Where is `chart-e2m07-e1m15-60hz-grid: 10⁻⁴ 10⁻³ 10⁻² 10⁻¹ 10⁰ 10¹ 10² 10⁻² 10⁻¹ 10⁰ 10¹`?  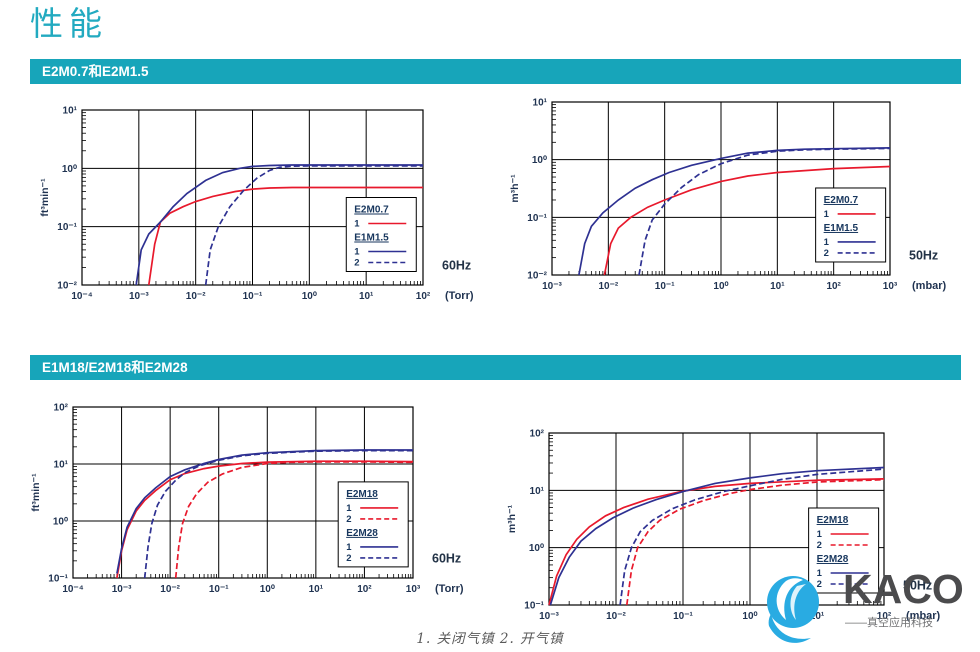
chart-e2m07-e1m15-60hz-grid: 10⁻⁴ 10⁻³ 10⁻² 10⁻¹ 10⁰ 10¹ 10² 10⁻² 10⁻¹ 10⁰ 10¹ is located at coordinates (244, 204).